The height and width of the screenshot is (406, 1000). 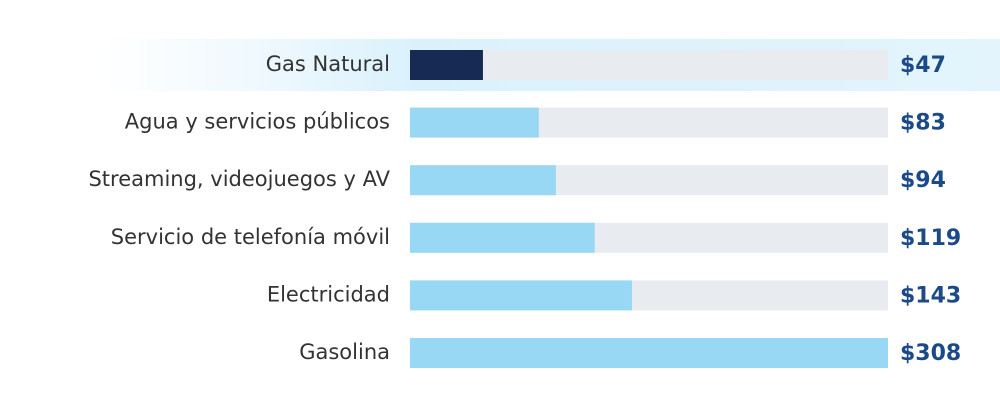 What do you see at coordinates (930, 238) in the screenshot?
I see `value-label: $119` at bounding box center [930, 238].